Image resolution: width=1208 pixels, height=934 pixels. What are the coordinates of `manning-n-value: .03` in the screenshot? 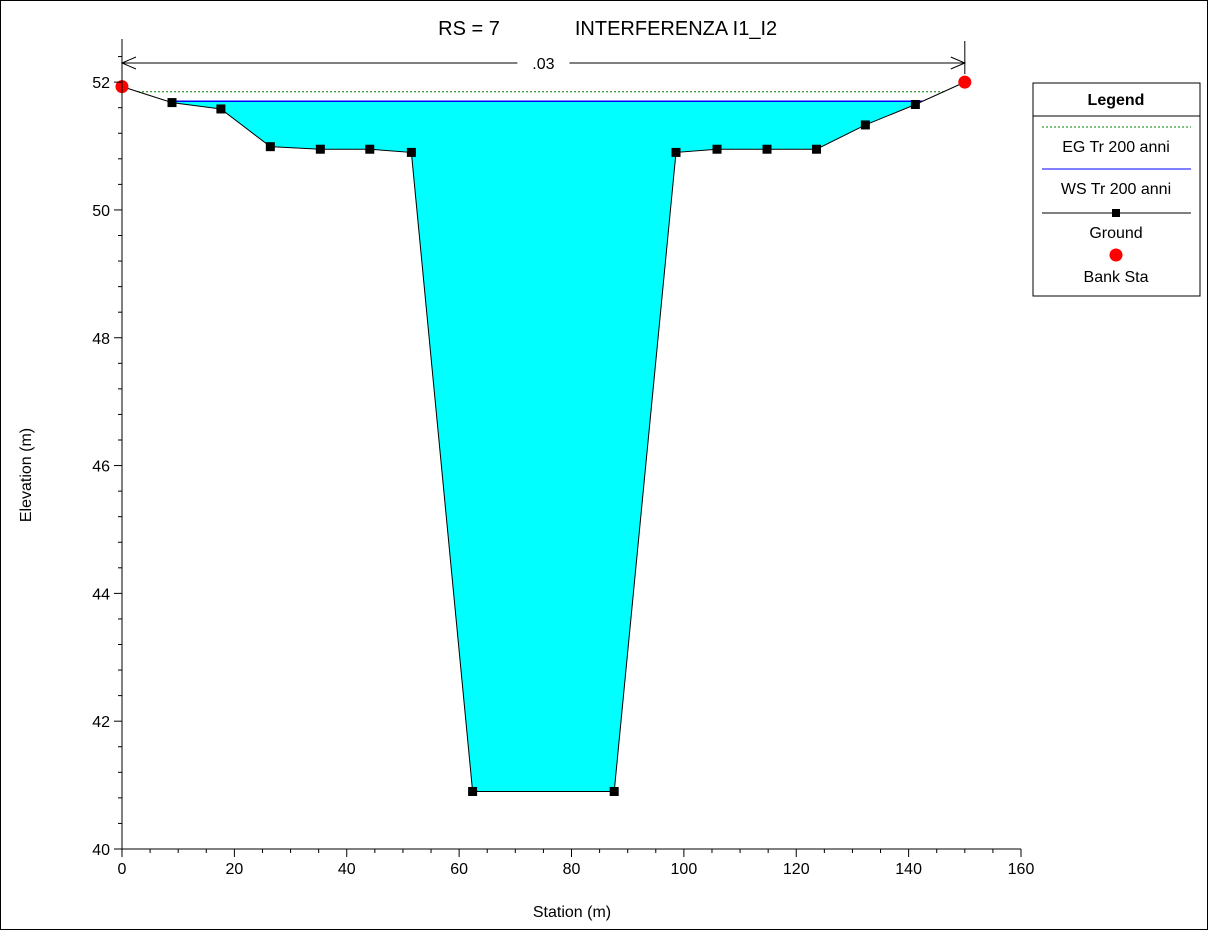 It's located at (543, 64).